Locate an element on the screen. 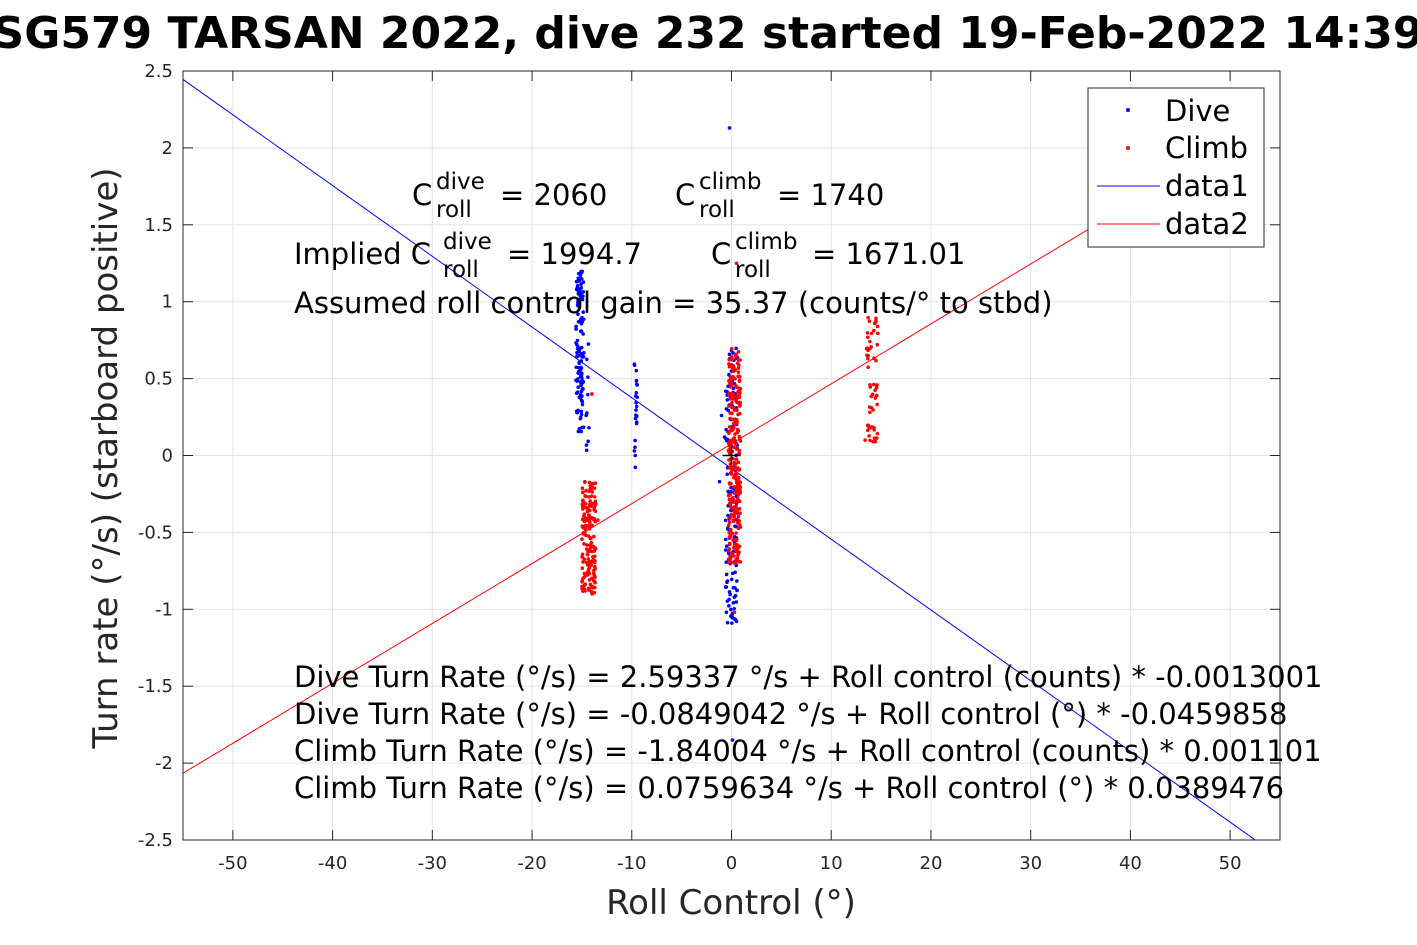  x-tick-label: 10 is located at coordinates (831, 863).